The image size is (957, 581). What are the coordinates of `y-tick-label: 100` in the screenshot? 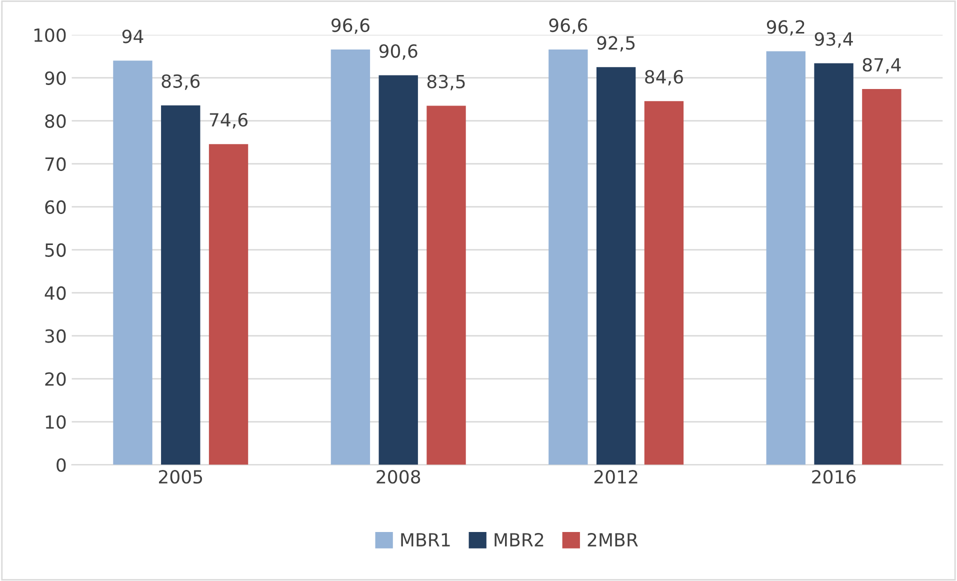 It's located at (50, 35).